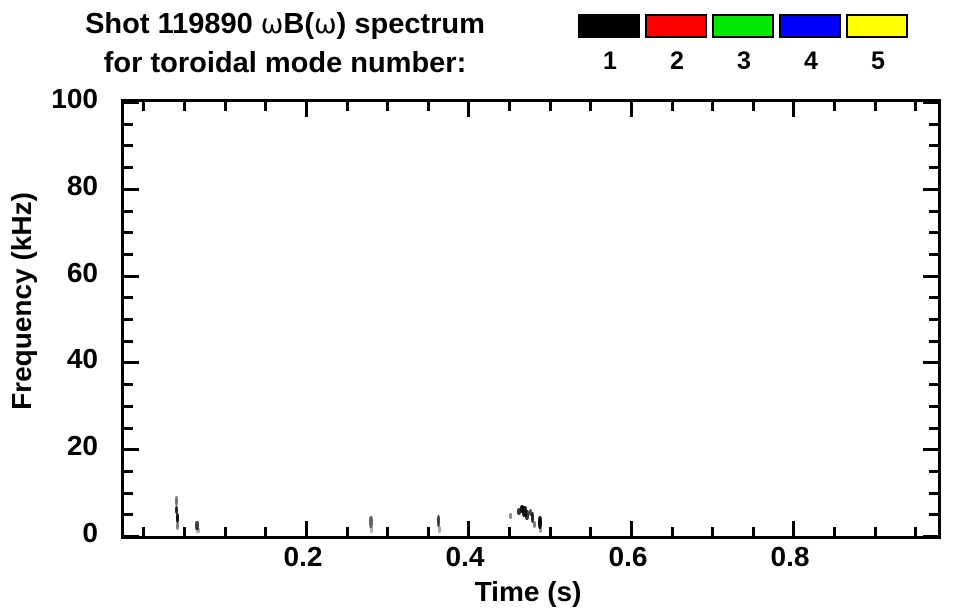 The height and width of the screenshot is (615, 963). I want to click on x-tick-label-0.2: 0.2, so click(303, 556).